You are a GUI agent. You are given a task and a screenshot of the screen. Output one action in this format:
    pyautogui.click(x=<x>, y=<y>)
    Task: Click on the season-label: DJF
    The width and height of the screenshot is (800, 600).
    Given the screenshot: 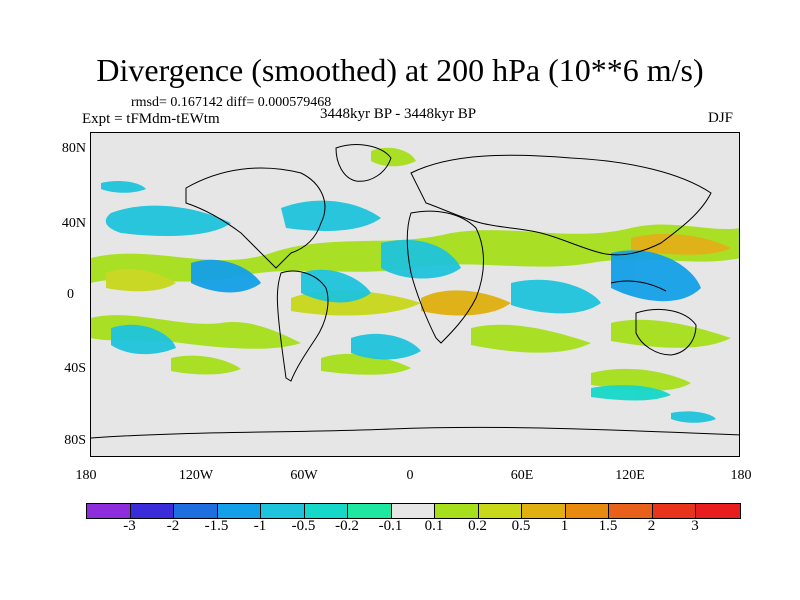 What is the action you would take?
    pyautogui.click(x=721, y=118)
    